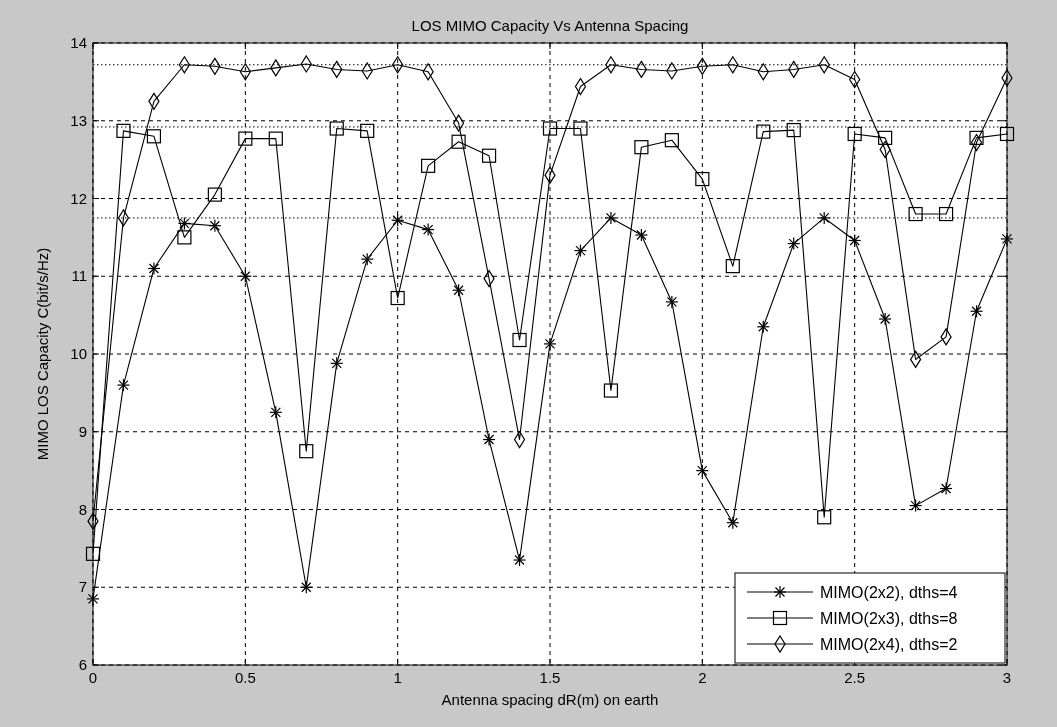  I want to click on y-tick-label: 9, so click(82, 431).